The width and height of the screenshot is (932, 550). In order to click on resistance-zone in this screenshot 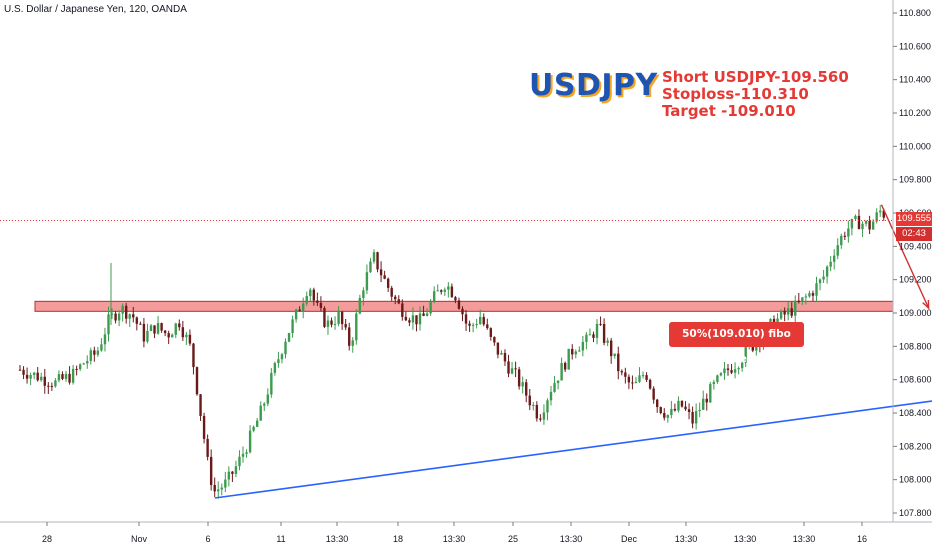, I will do `click(464, 306)`.